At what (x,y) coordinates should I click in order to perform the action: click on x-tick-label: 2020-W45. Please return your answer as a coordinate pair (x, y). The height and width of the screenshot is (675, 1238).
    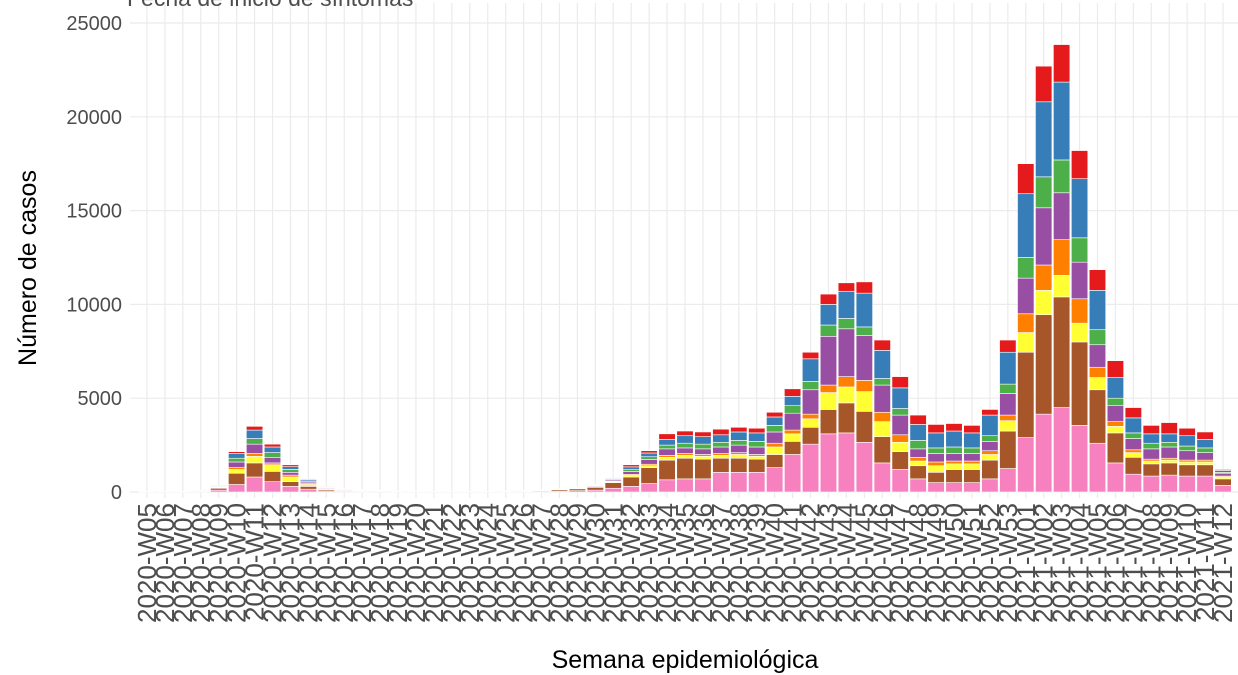
    Looking at the image, I should click on (864, 563).